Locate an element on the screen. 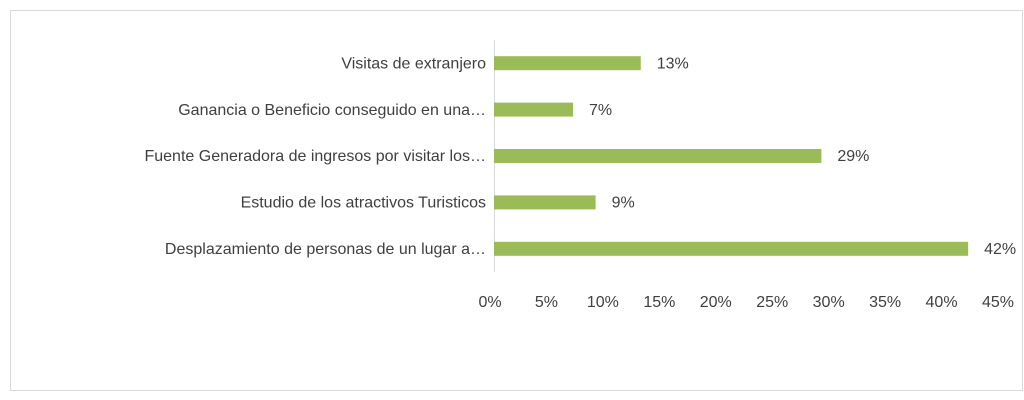  x-tick-label: 40% is located at coordinates (942, 302).